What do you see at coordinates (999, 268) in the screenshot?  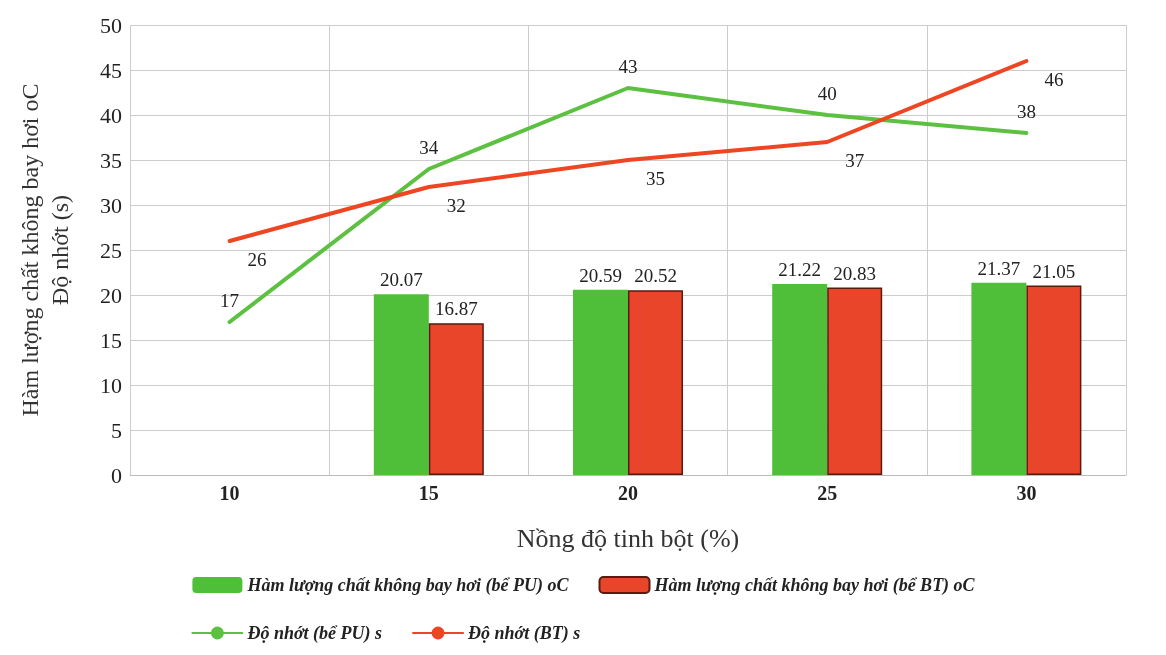 I see `data-label: 21.37` at bounding box center [999, 268].